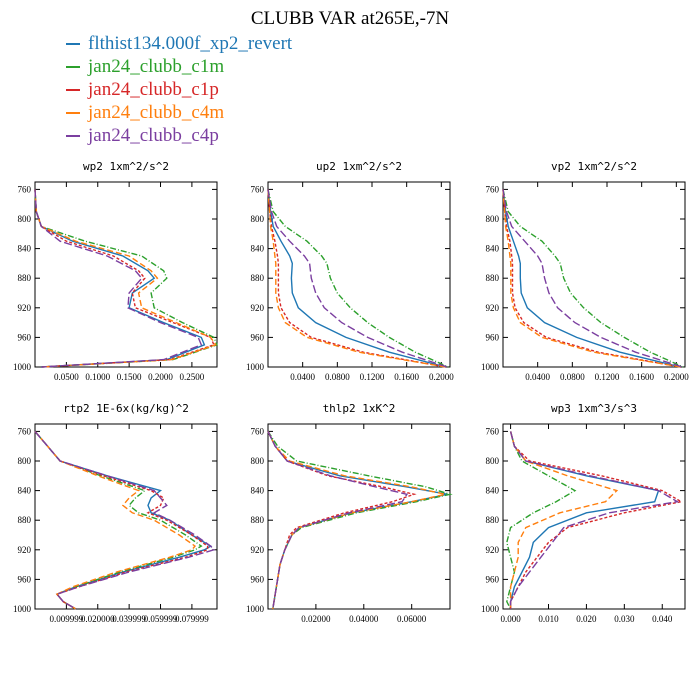  What do you see at coordinates (129, 377) in the screenshot?
I see `x-tick-label: 0.1500` at bounding box center [129, 377].